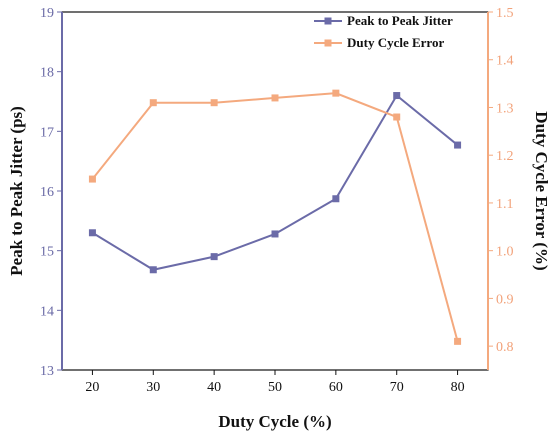 Image resolution: width=550 pixels, height=440 pixels. I want to click on left-y-tick-label: 19, so click(47, 13).